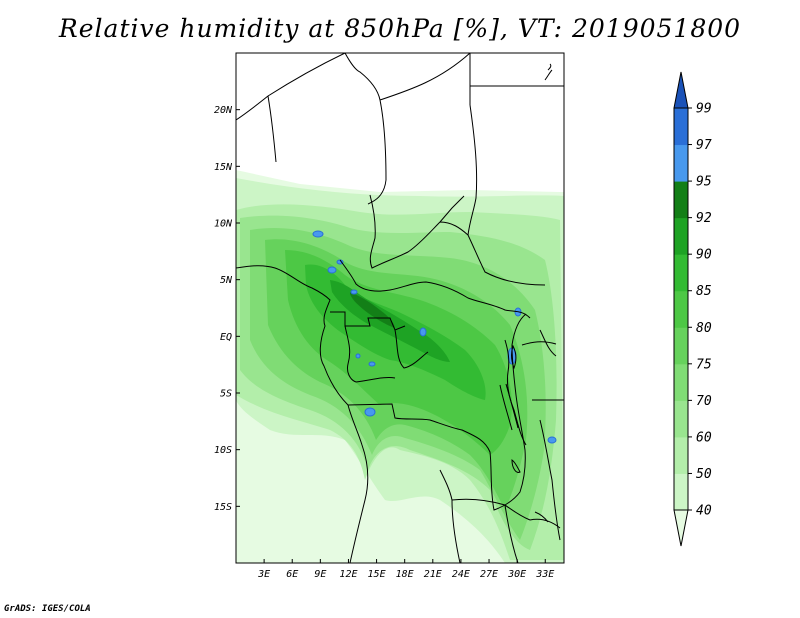  I want to click on lat-tick-label: 15S, so click(223, 507).